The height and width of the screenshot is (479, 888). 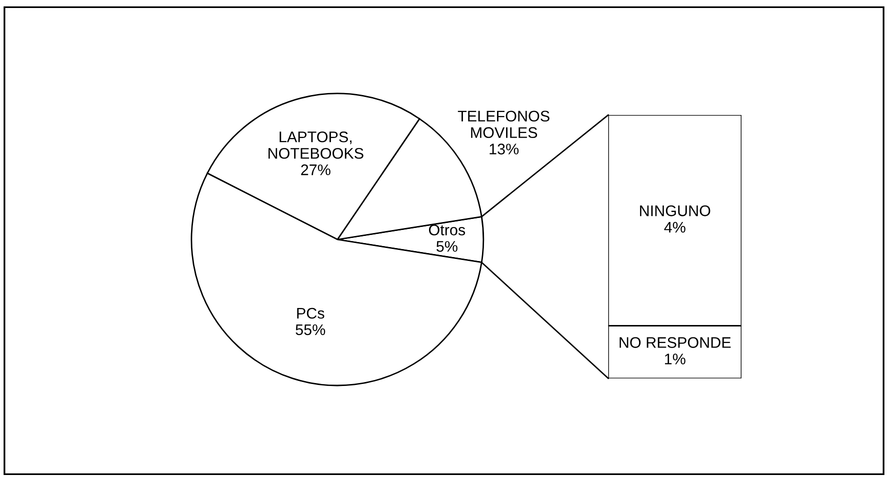 What do you see at coordinates (447, 230) in the screenshot?
I see `slice-label: Otros` at bounding box center [447, 230].